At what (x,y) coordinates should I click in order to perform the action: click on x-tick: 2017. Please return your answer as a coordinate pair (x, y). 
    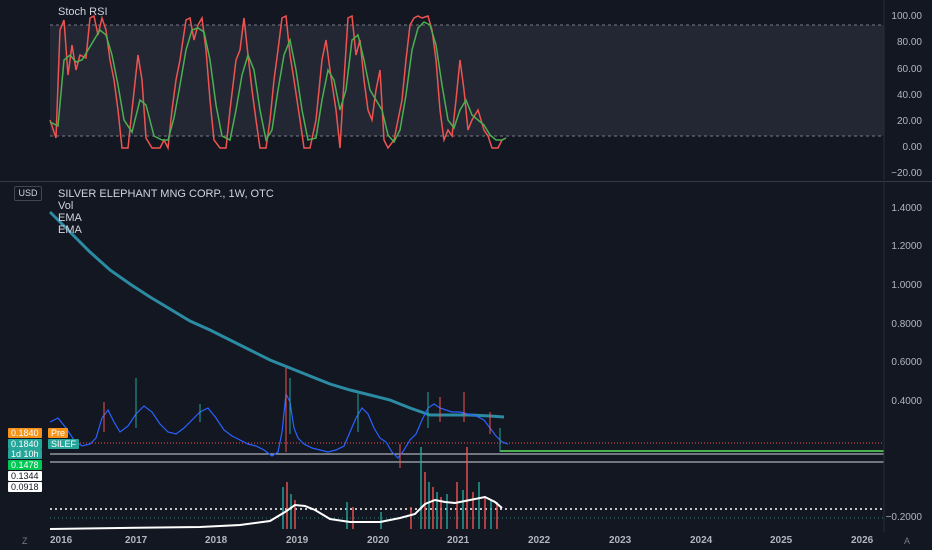
    Looking at the image, I should click on (136, 540).